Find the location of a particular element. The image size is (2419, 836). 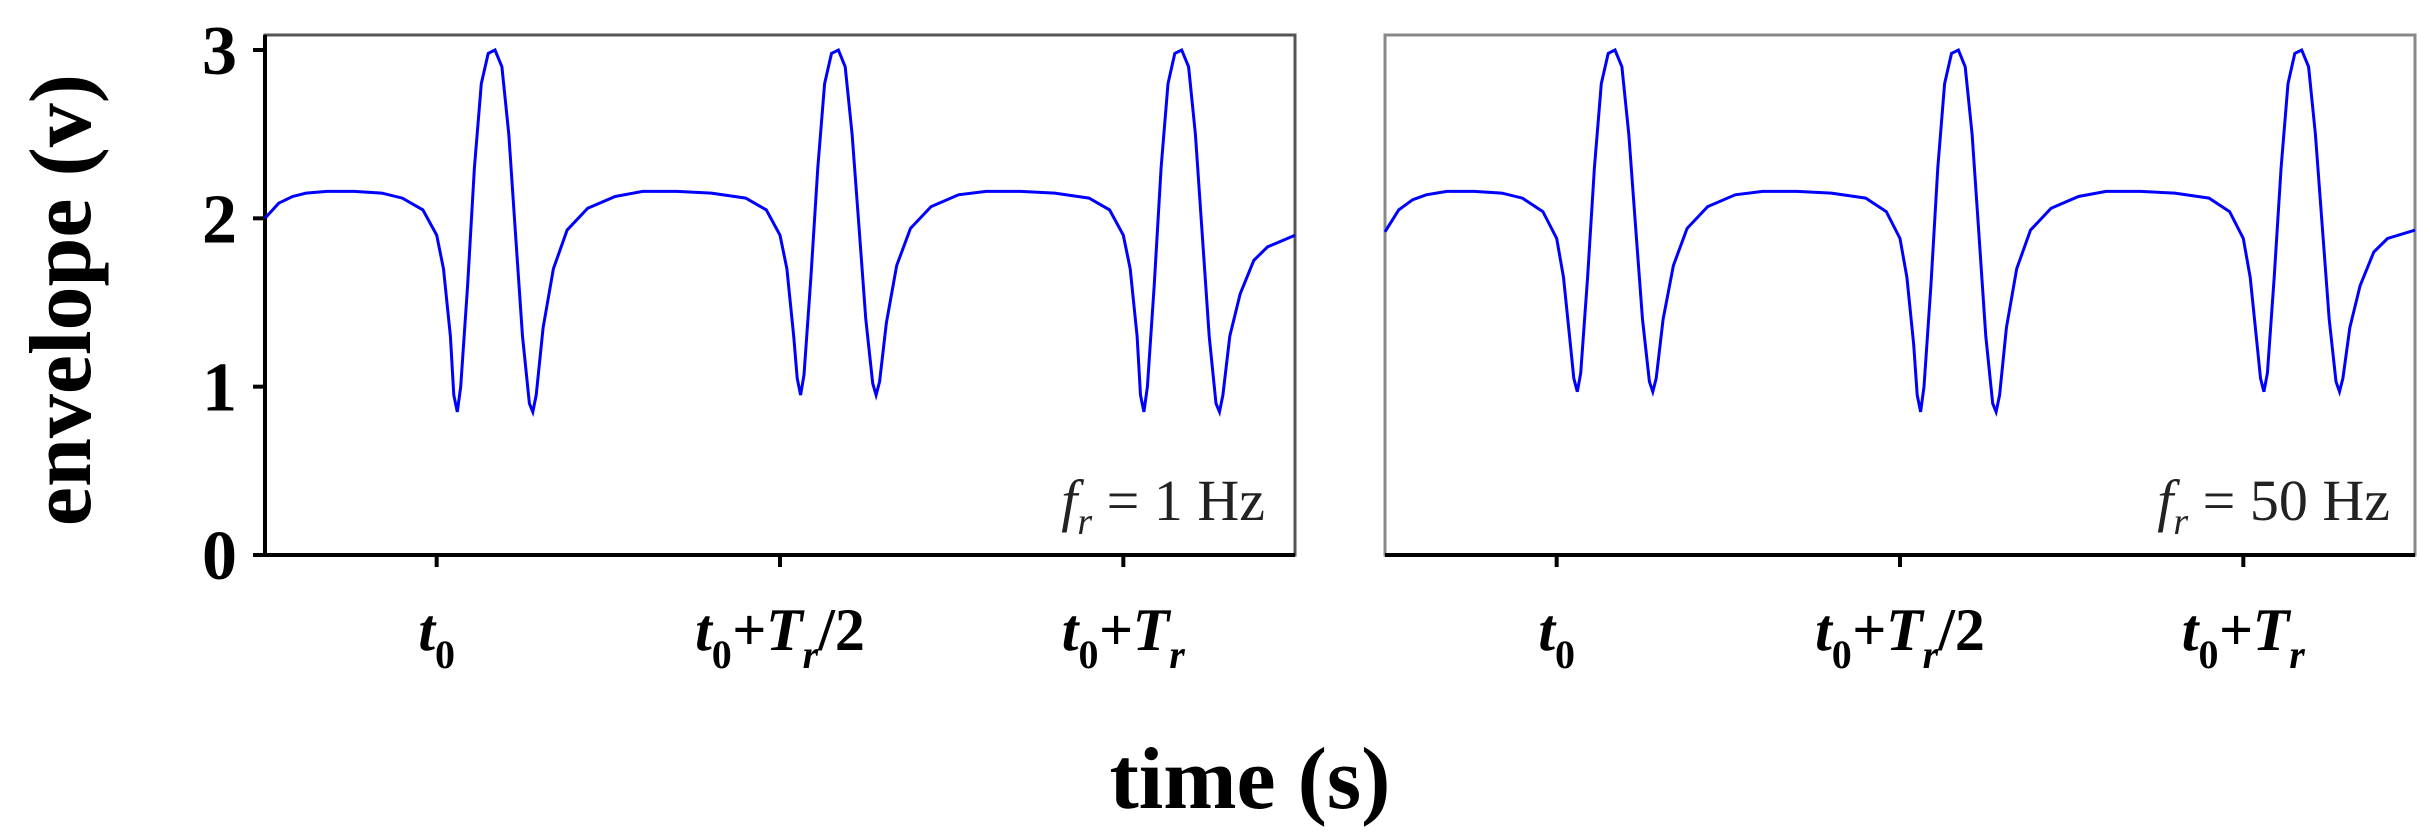

left-annotation: fr = 1 Hz is located at coordinates (1163, 505).